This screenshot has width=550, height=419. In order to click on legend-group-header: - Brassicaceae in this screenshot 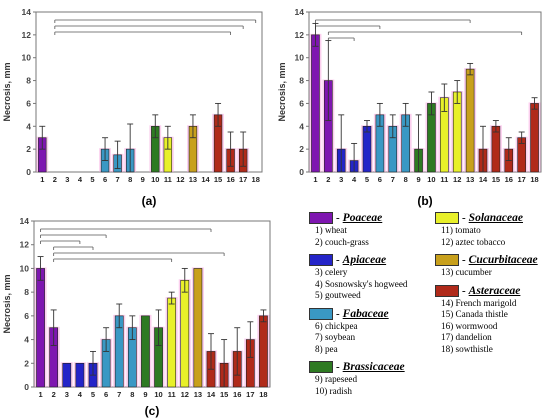, I will do `click(358, 367)`.